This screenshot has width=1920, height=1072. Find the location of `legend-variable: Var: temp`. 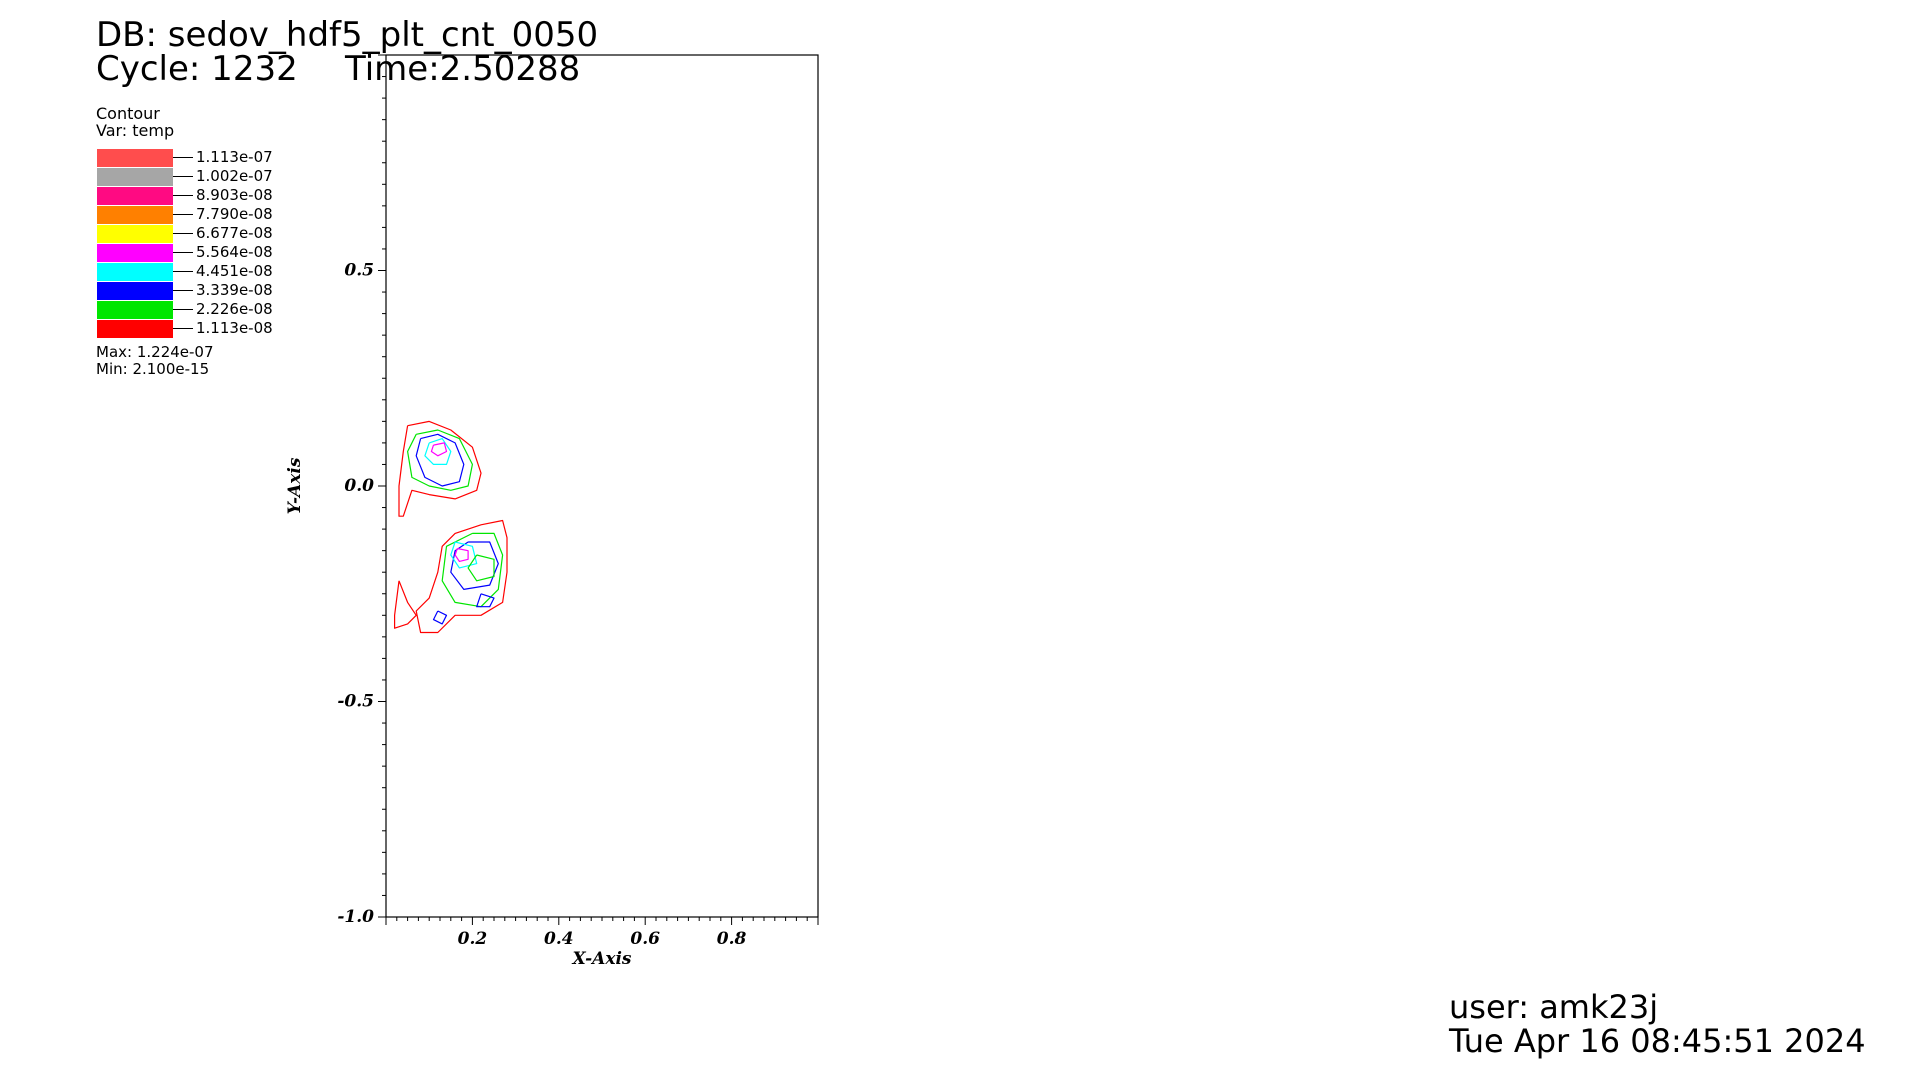

legend-variable: Var: temp is located at coordinates (135, 130).